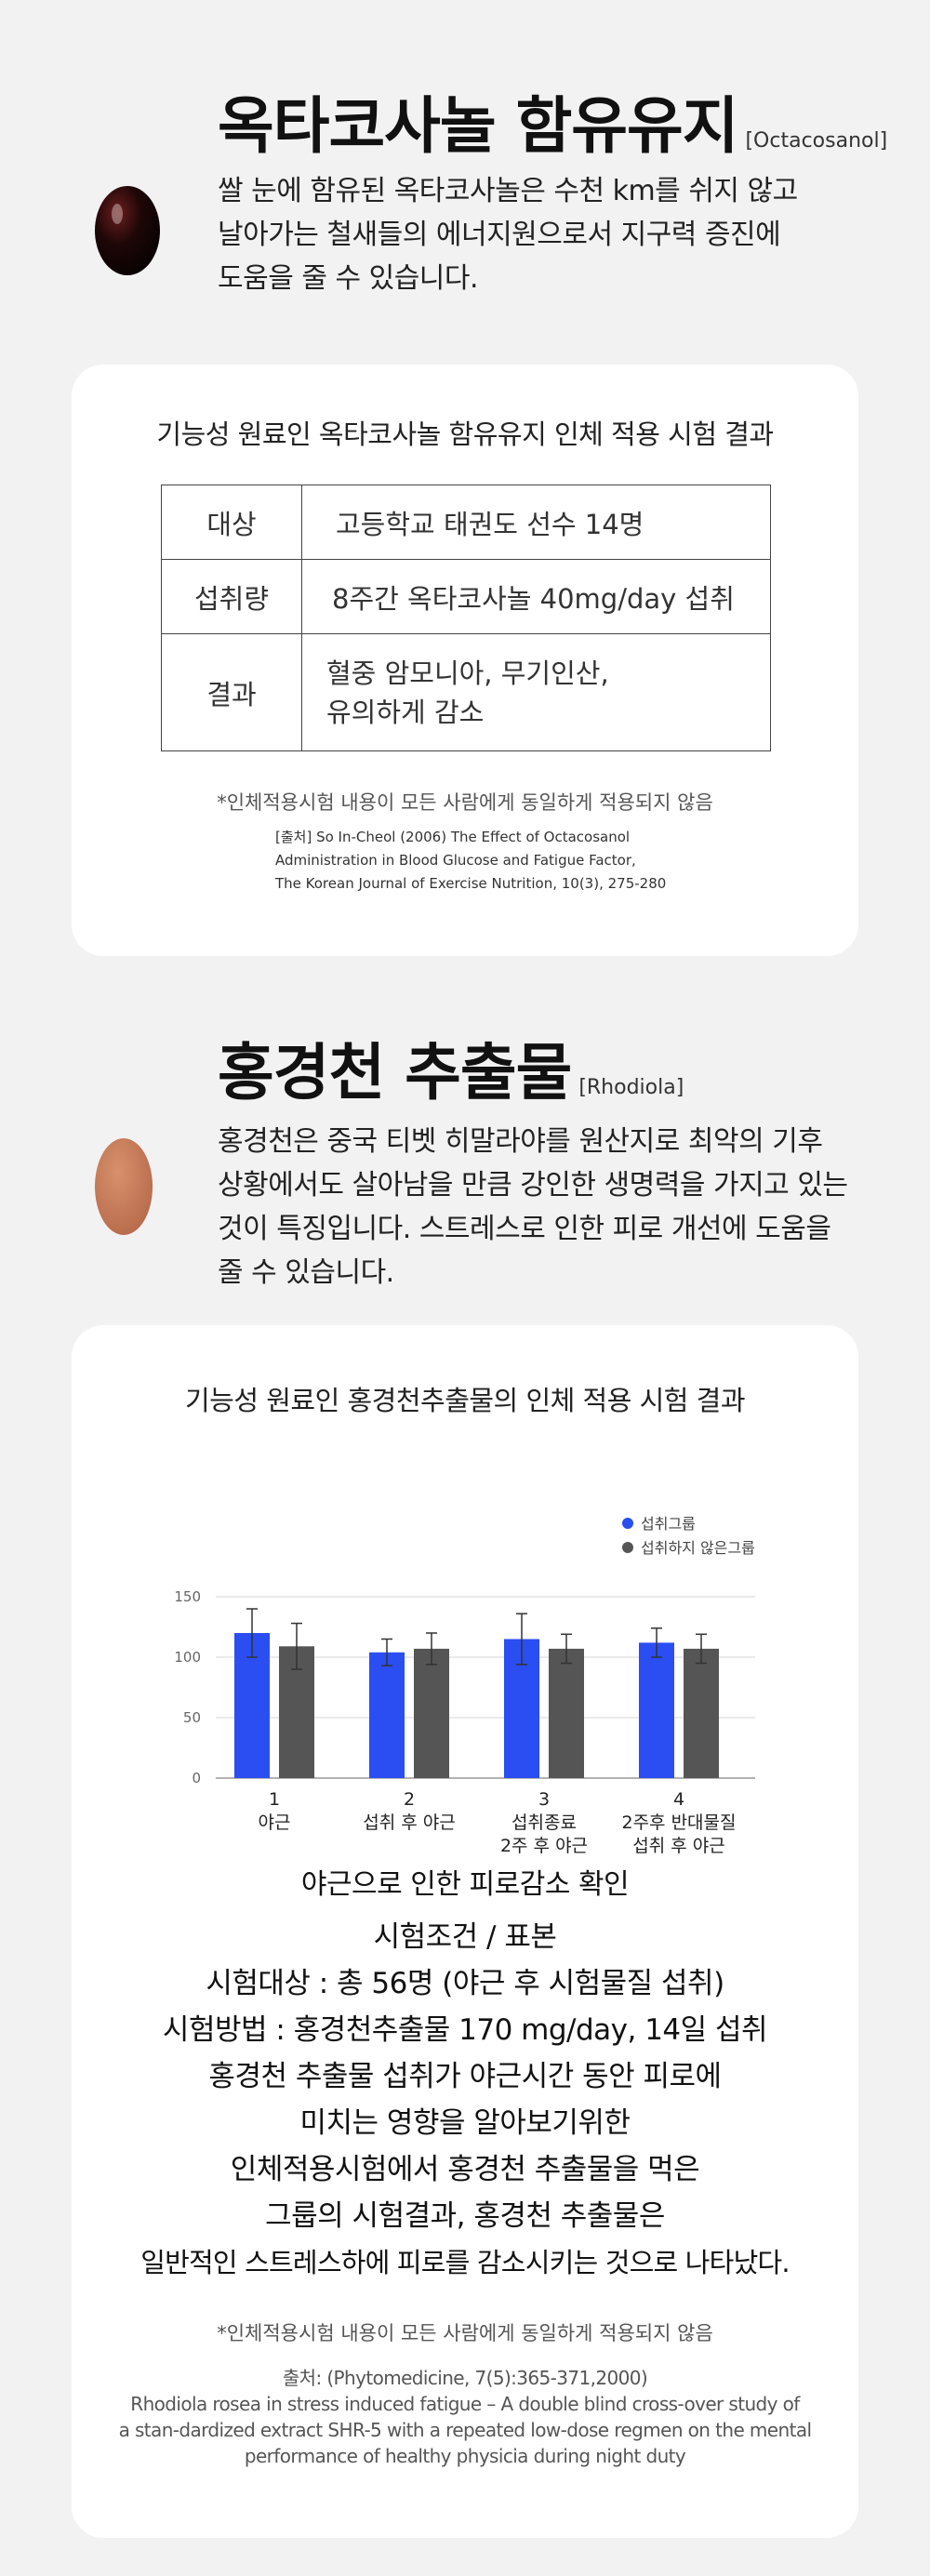  What do you see at coordinates (465, 2333) in the screenshot?
I see `card2-disclaimer: *인체적용시험 내용이 모든 사람에게 동일하게 적용되지 않음` at bounding box center [465, 2333].